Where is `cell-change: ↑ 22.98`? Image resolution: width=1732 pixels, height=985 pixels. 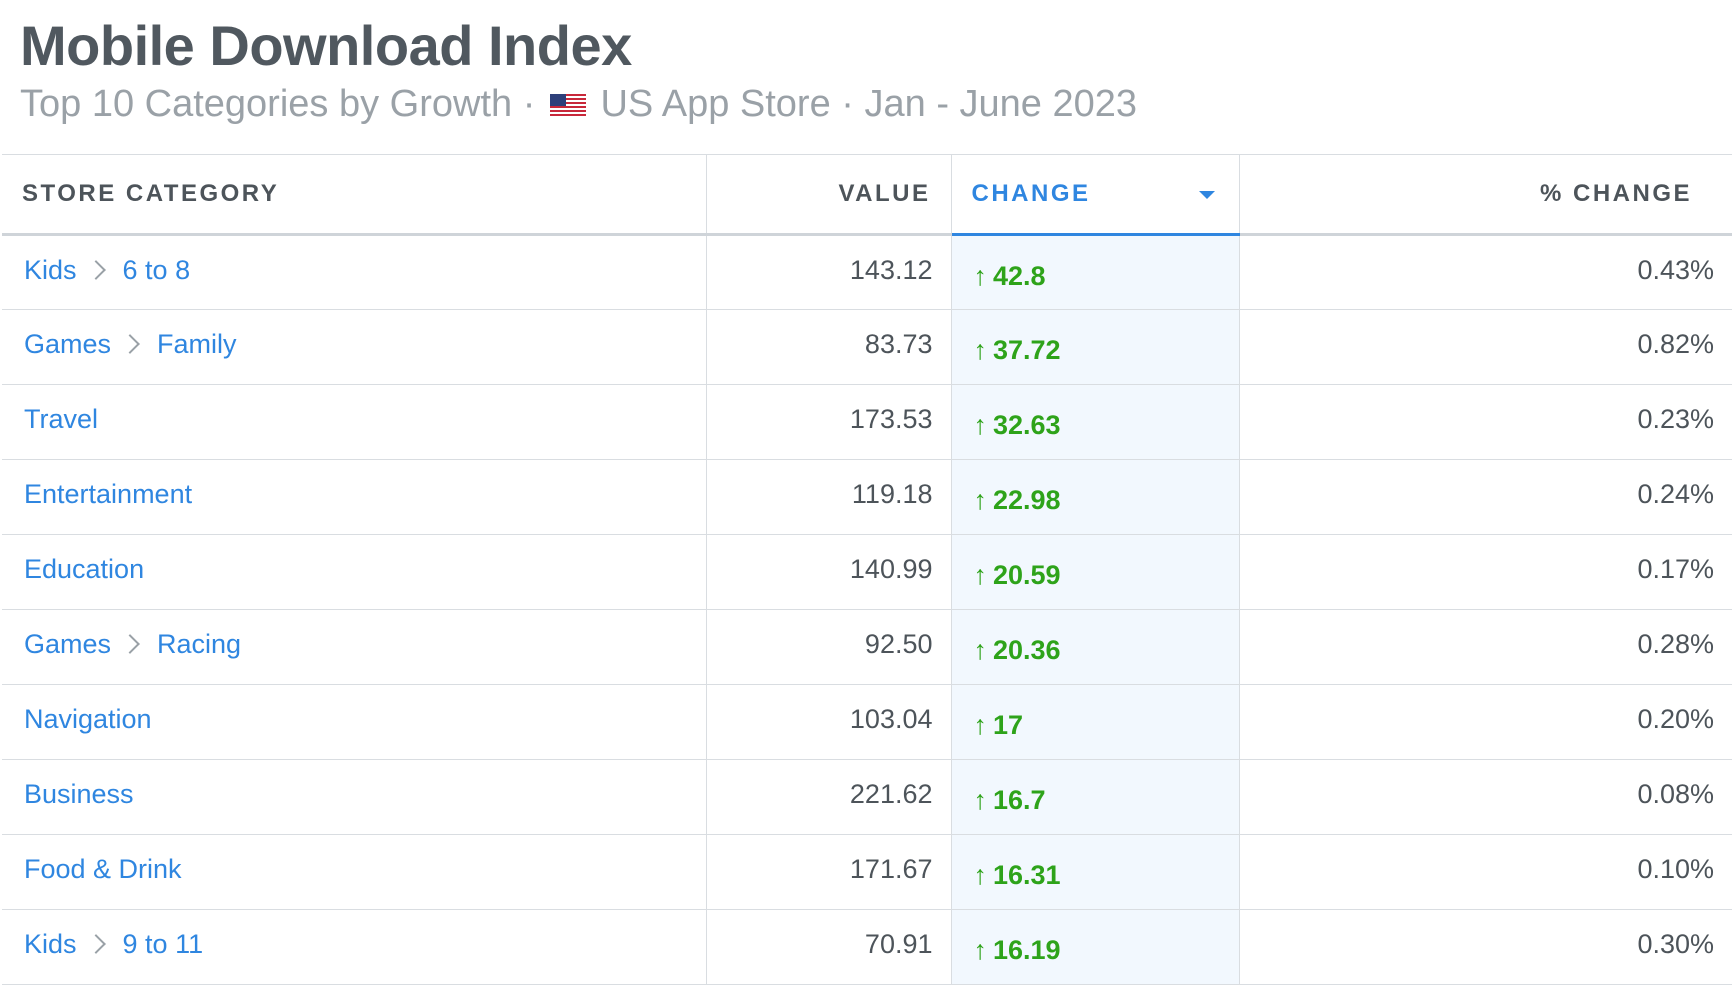 cell-change: ↑ 22.98 is located at coordinates (1095, 497).